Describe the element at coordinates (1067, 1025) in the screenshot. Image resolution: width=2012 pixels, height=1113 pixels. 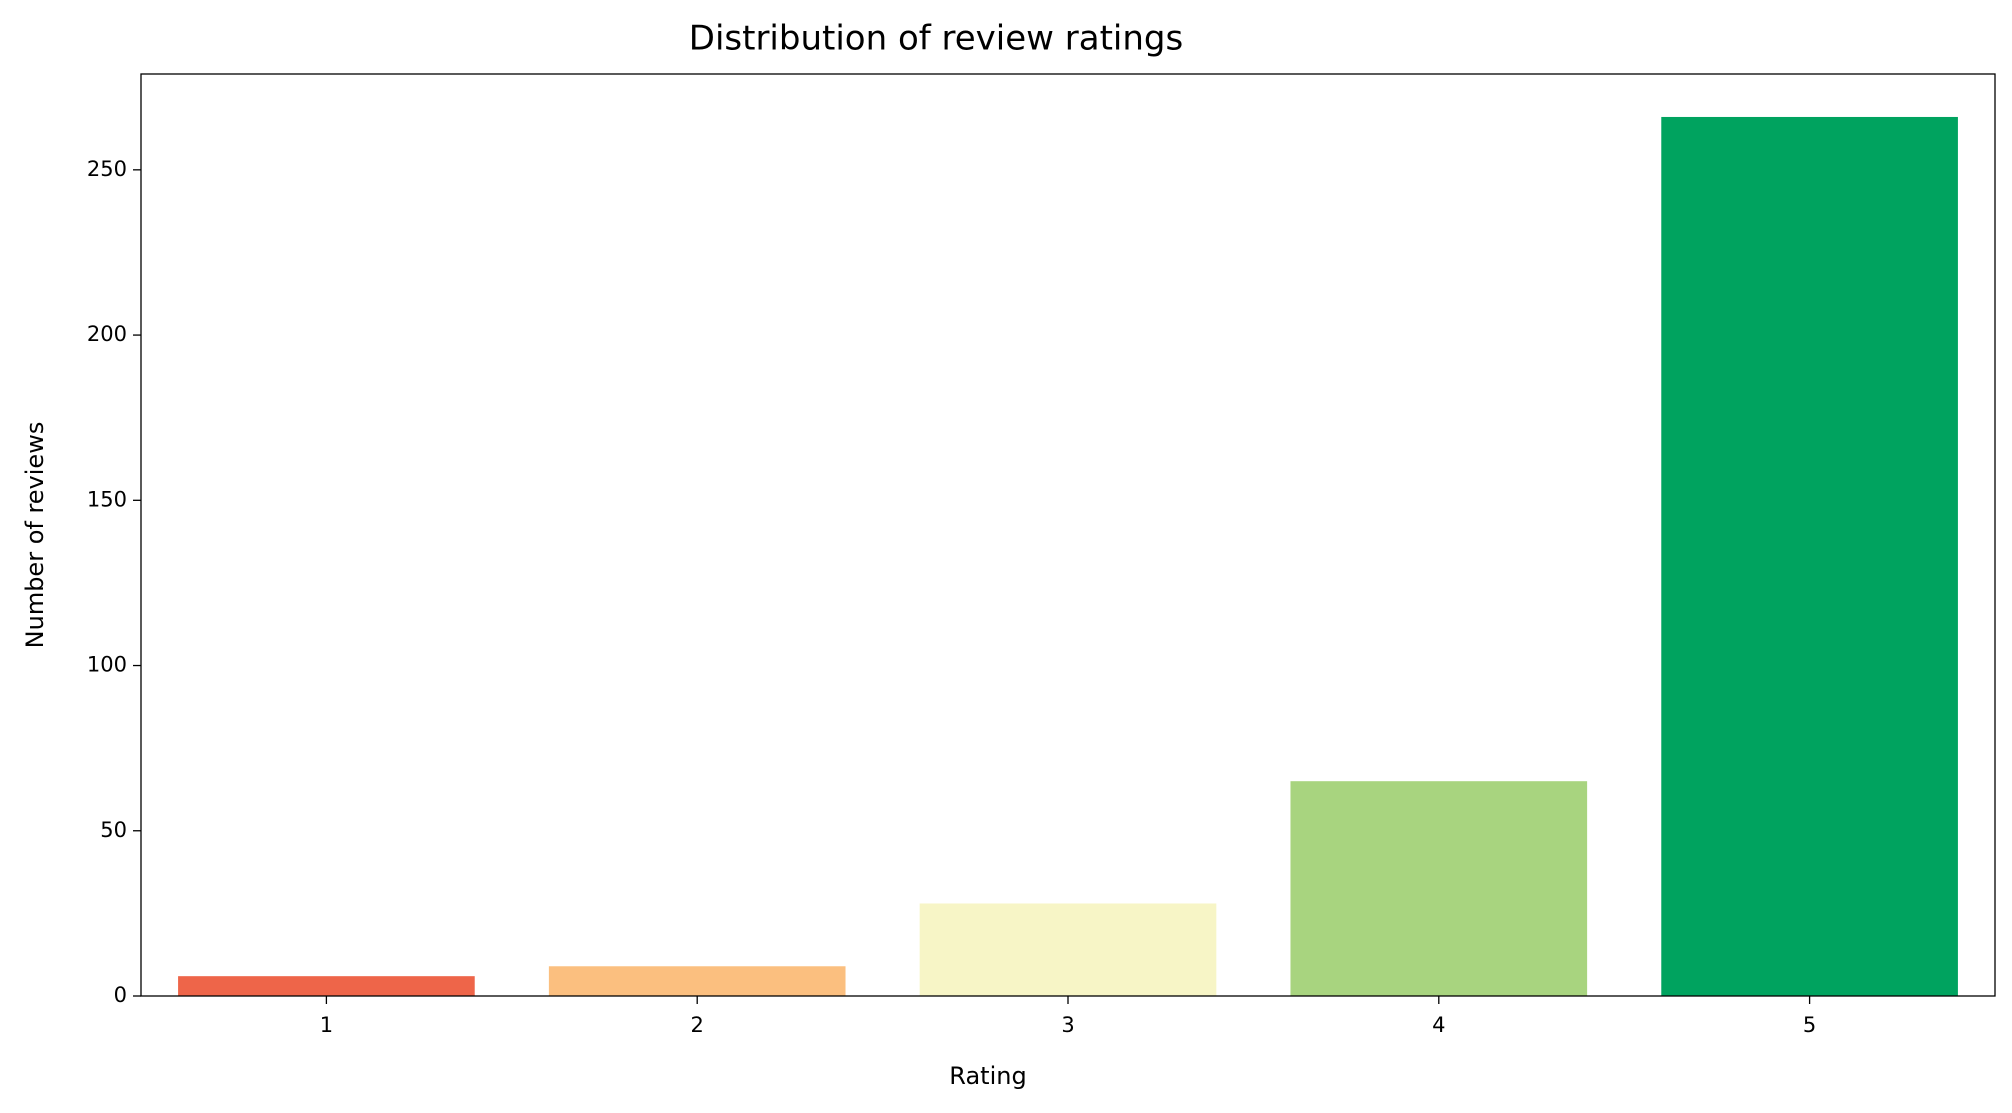
I see `x-tick-label: 3` at that location.